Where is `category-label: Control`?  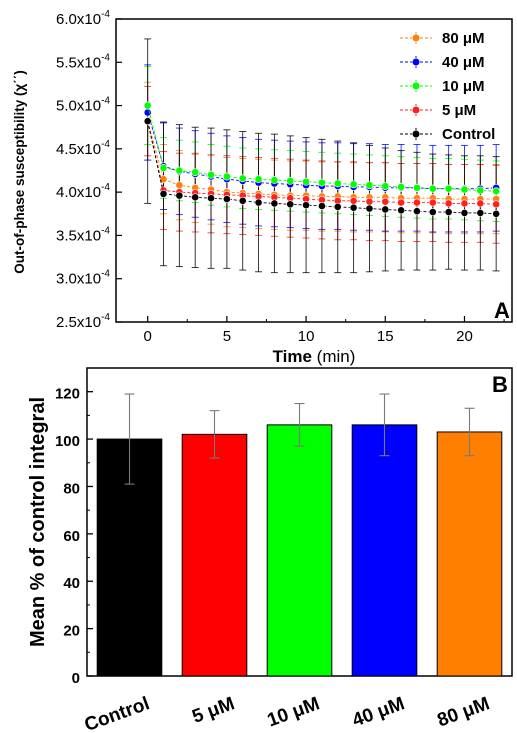
category-label: Control is located at coordinates (117, 713).